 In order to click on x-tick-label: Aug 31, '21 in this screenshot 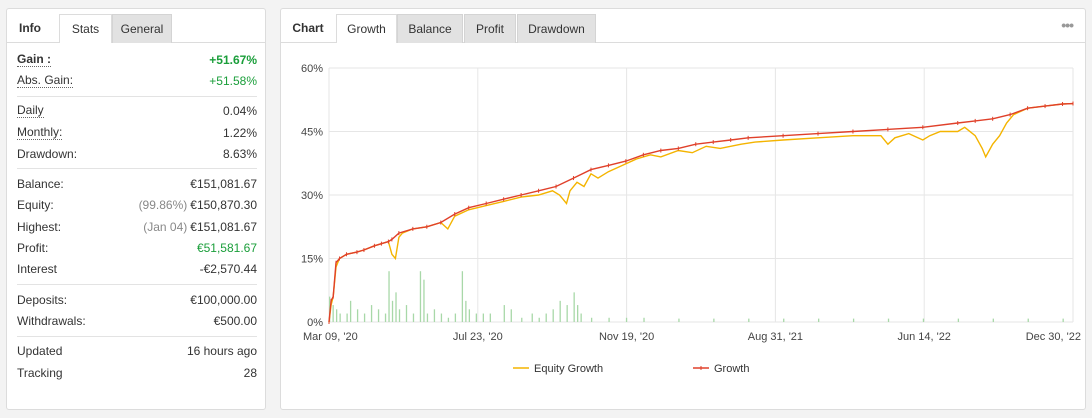, I will do `click(775, 337)`.